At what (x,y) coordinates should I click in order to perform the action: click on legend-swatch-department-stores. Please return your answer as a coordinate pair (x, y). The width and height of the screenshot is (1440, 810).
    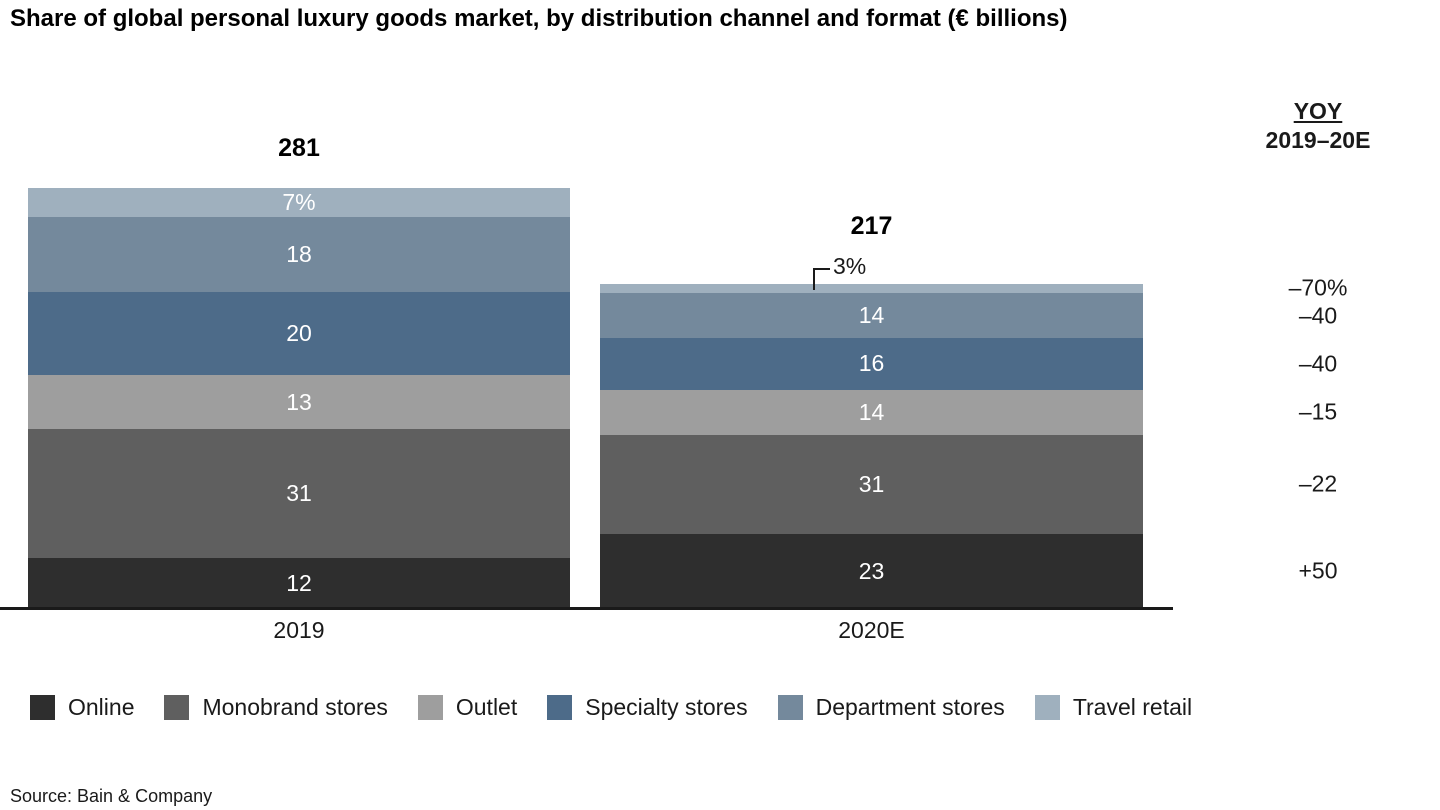
    Looking at the image, I should click on (790, 707).